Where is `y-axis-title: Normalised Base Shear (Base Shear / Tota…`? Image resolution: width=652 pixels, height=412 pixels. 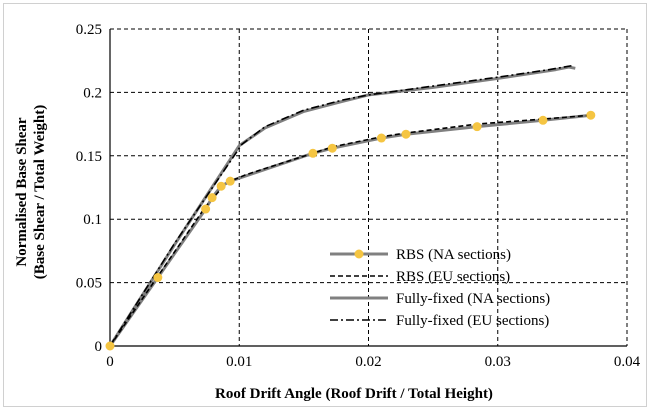
y-axis-title: Normalised Base Shear (Base Shear / Tota… is located at coordinates (31, 192).